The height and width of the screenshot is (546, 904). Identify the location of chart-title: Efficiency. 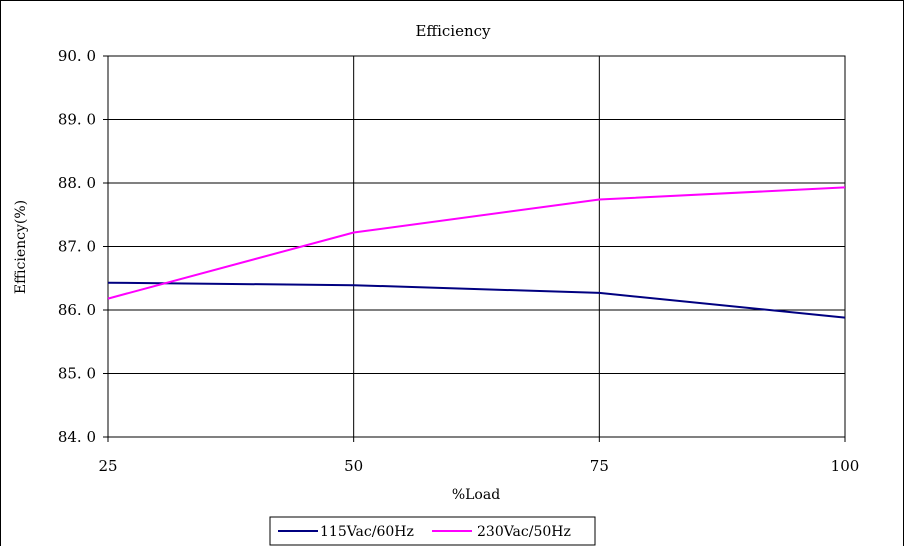
(453, 31).